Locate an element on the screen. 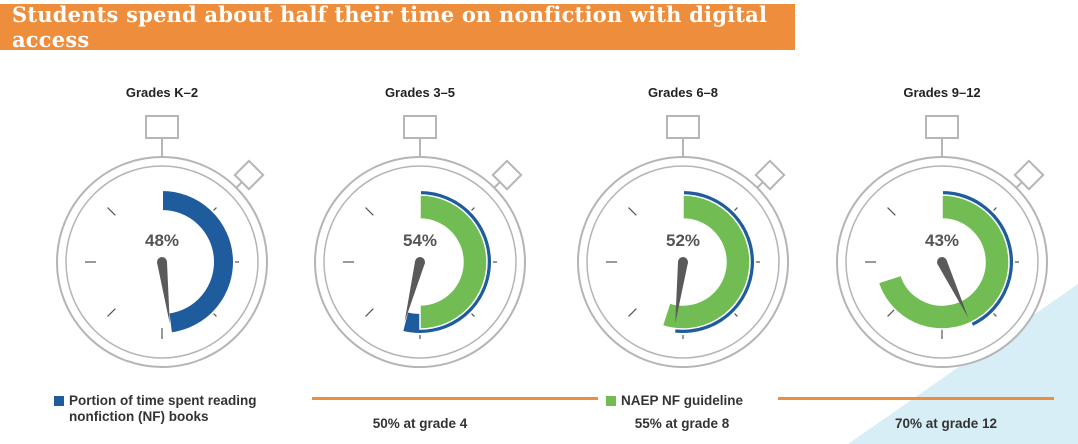 This screenshot has width=1078, height=444. legend-label-naep: NAEP NF guideline is located at coordinates (682, 400).